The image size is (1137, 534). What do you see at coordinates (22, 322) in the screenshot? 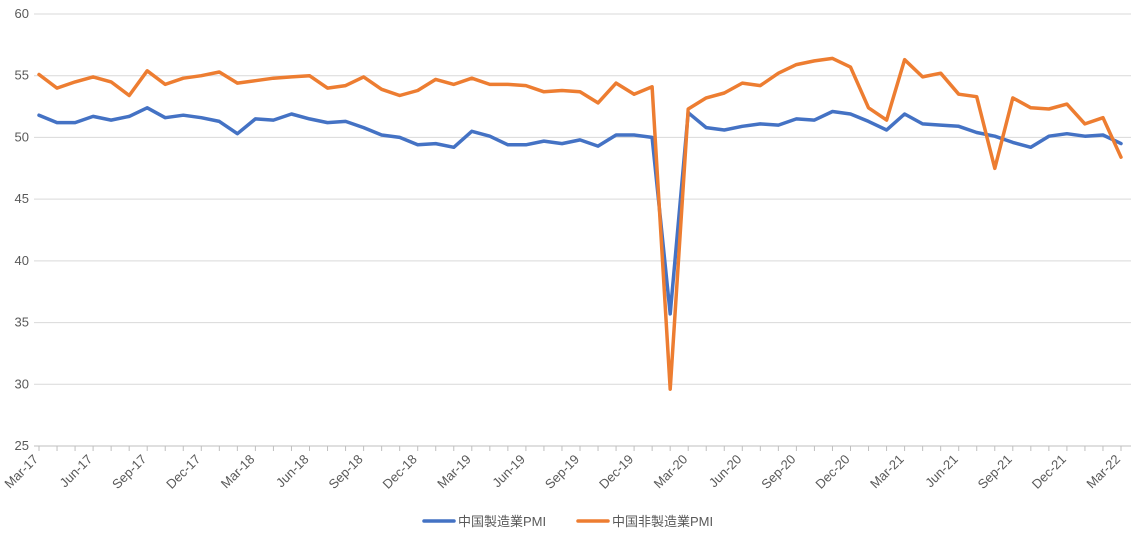
I see `y-tick-label: 35` at bounding box center [22, 322].